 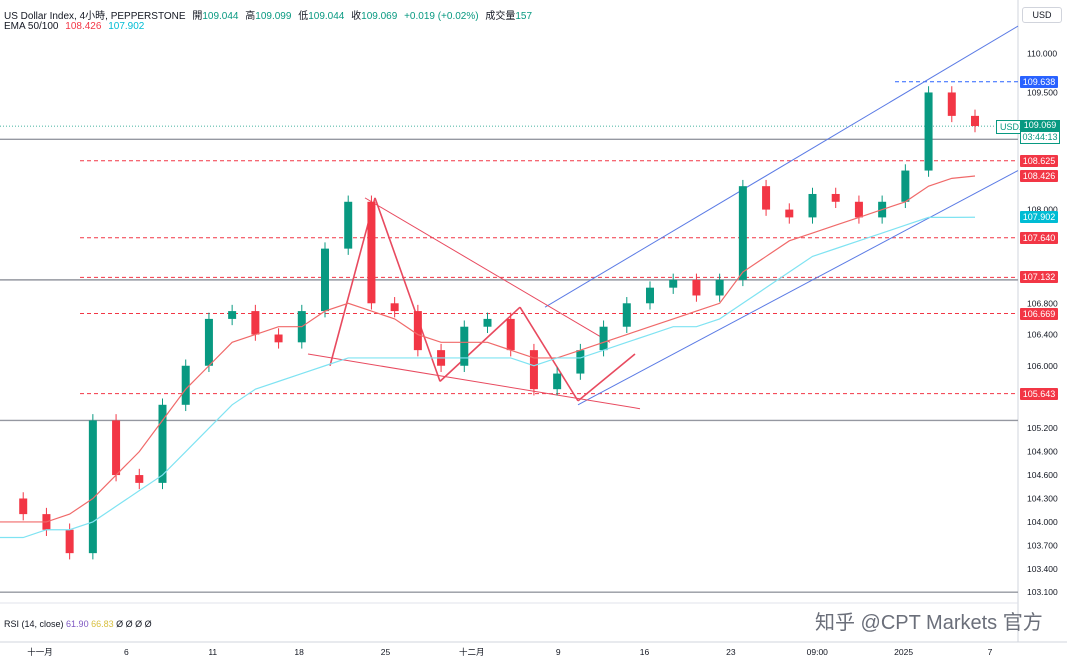 What do you see at coordinates (40, 652) in the screenshot?
I see `x-tick-label: 十一月` at bounding box center [40, 652].